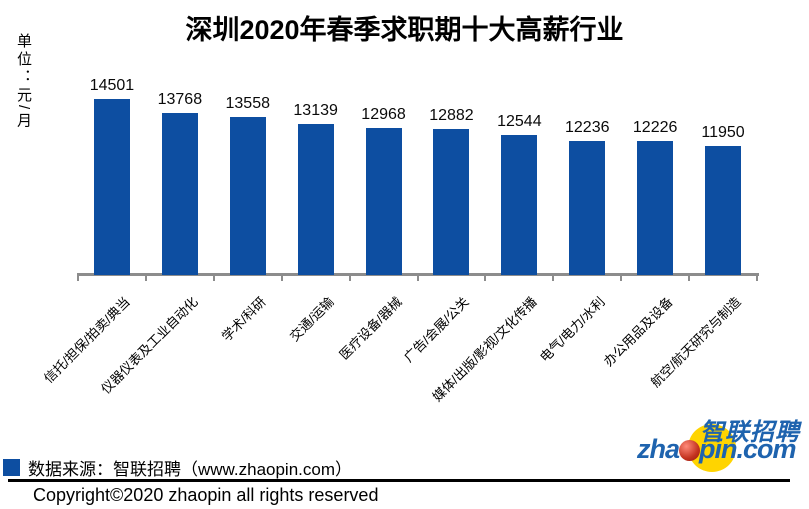 Image resolution: width=809 pixels, height=509 pixels. What do you see at coordinates (519, 121) in the screenshot?
I see `bar-value-label: 12544` at bounding box center [519, 121].